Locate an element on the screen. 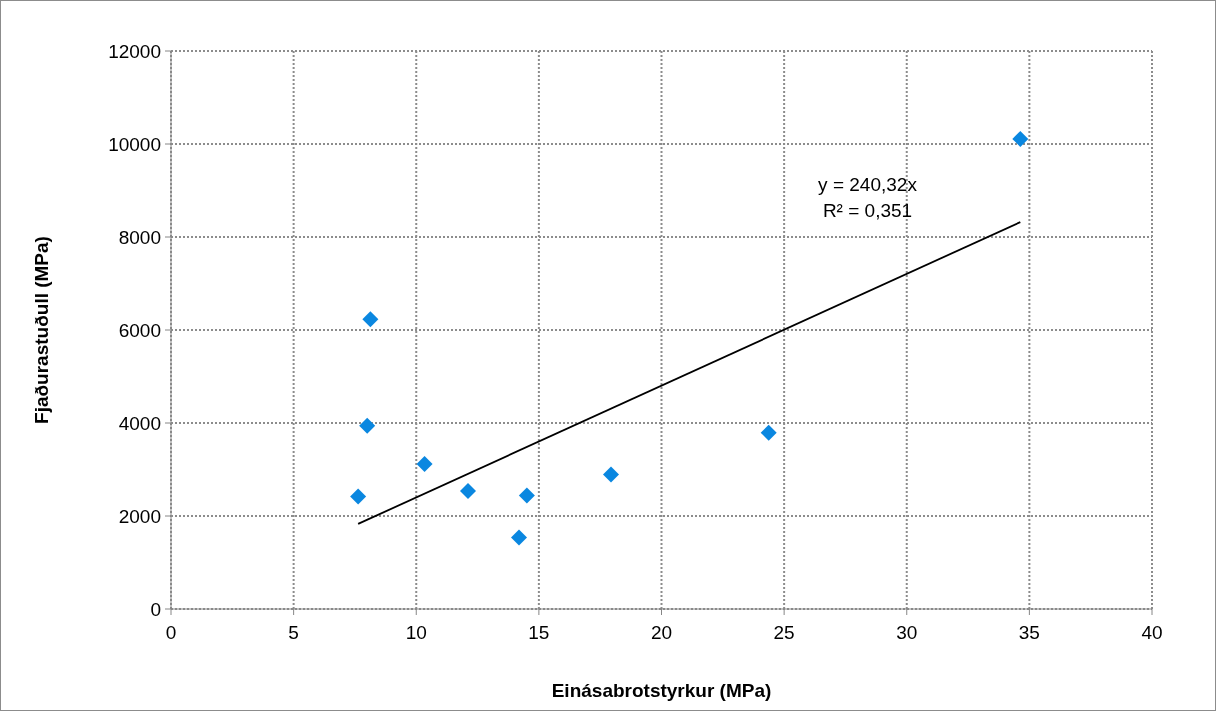 This screenshot has height=711, width=1216. x-tick-label: 0 is located at coordinates (171, 632).